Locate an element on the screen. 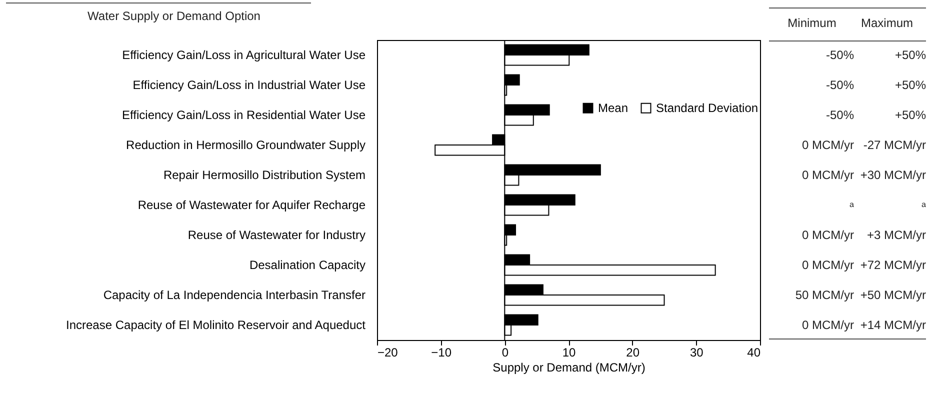  x-tick-label: 0 is located at coordinates (505, 353).